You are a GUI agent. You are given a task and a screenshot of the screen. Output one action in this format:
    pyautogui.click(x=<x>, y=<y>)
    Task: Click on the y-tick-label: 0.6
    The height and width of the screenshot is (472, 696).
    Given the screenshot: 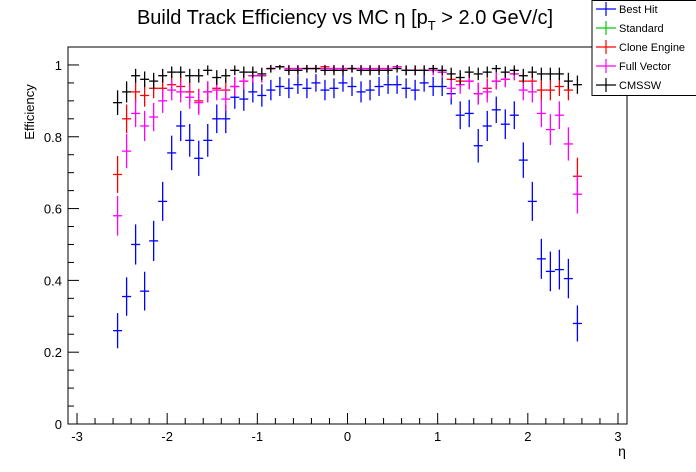 What is the action you would take?
    pyautogui.click(x=53, y=209)
    